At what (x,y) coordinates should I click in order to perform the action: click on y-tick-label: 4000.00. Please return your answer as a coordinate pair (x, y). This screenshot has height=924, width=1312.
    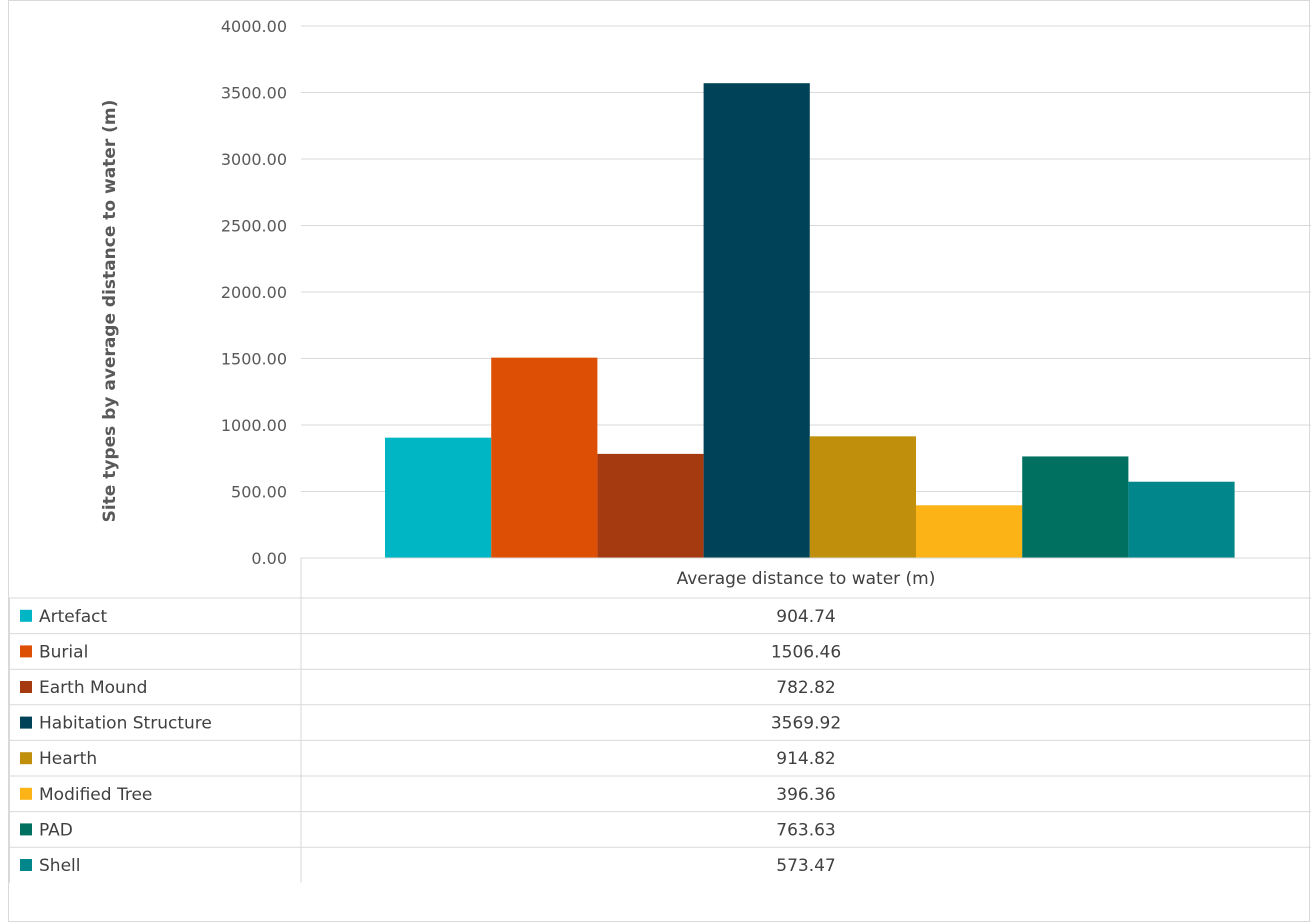
    Looking at the image, I should click on (254, 26).